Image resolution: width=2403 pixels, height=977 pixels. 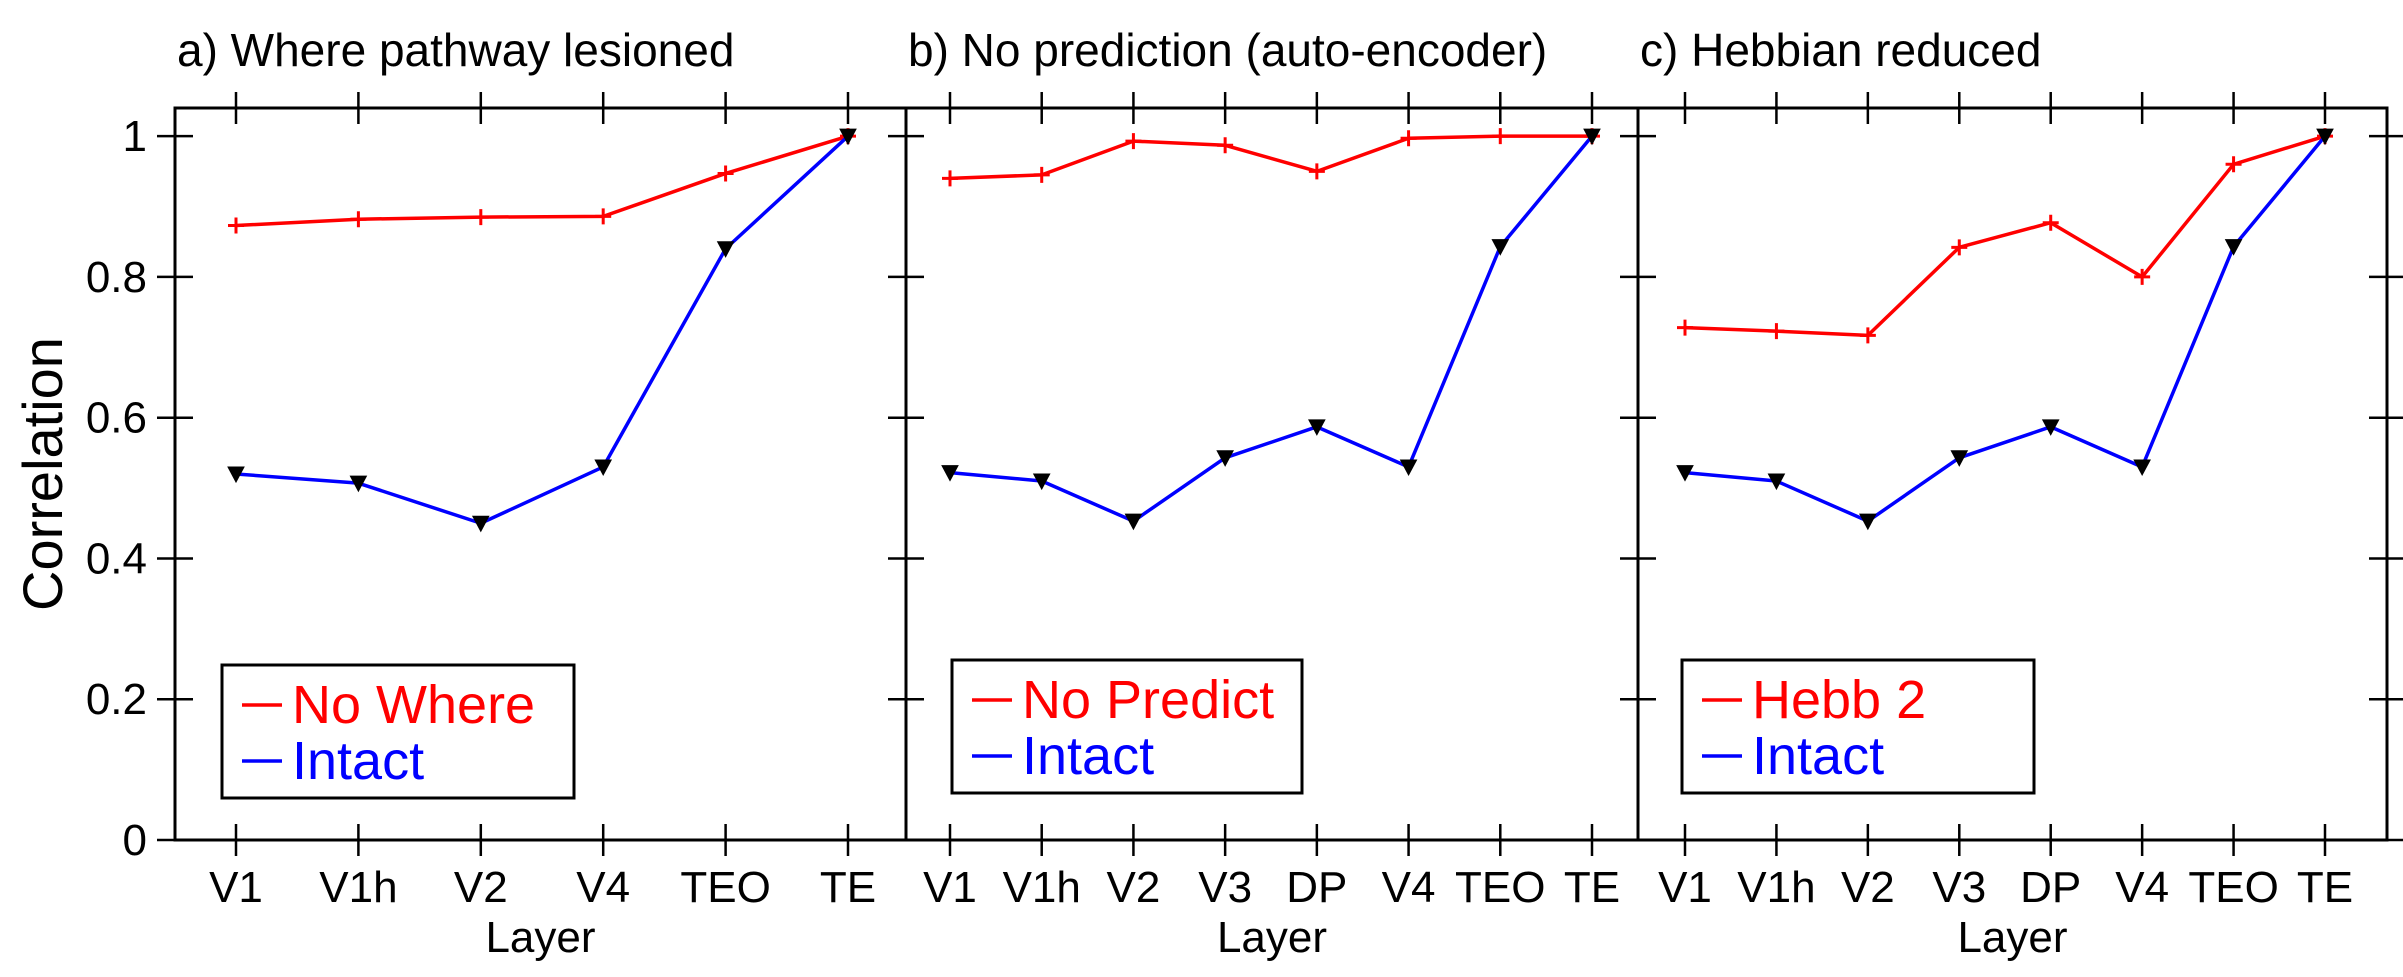 What do you see at coordinates (413, 705) in the screenshot?
I see `legend-label: No Where` at bounding box center [413, 705].